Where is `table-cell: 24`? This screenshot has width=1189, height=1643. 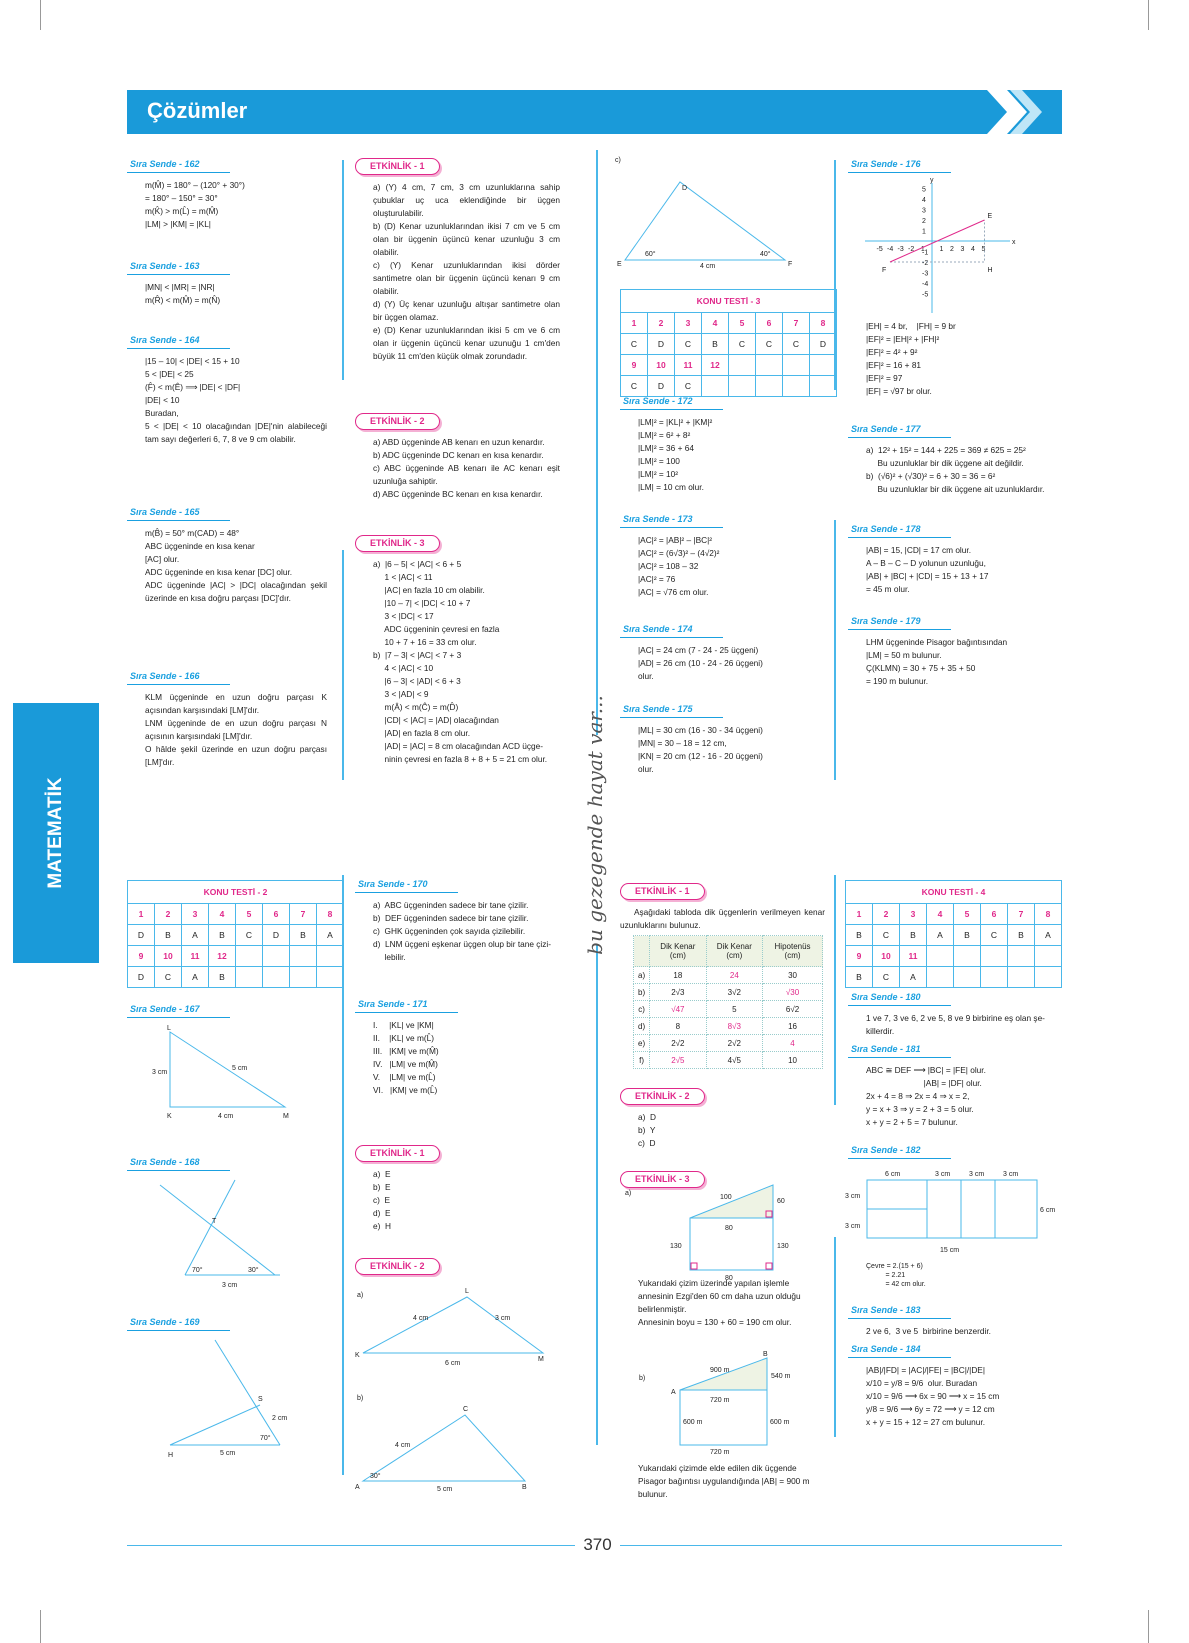 table-cell: 24 is located at coordinates (734, 975).